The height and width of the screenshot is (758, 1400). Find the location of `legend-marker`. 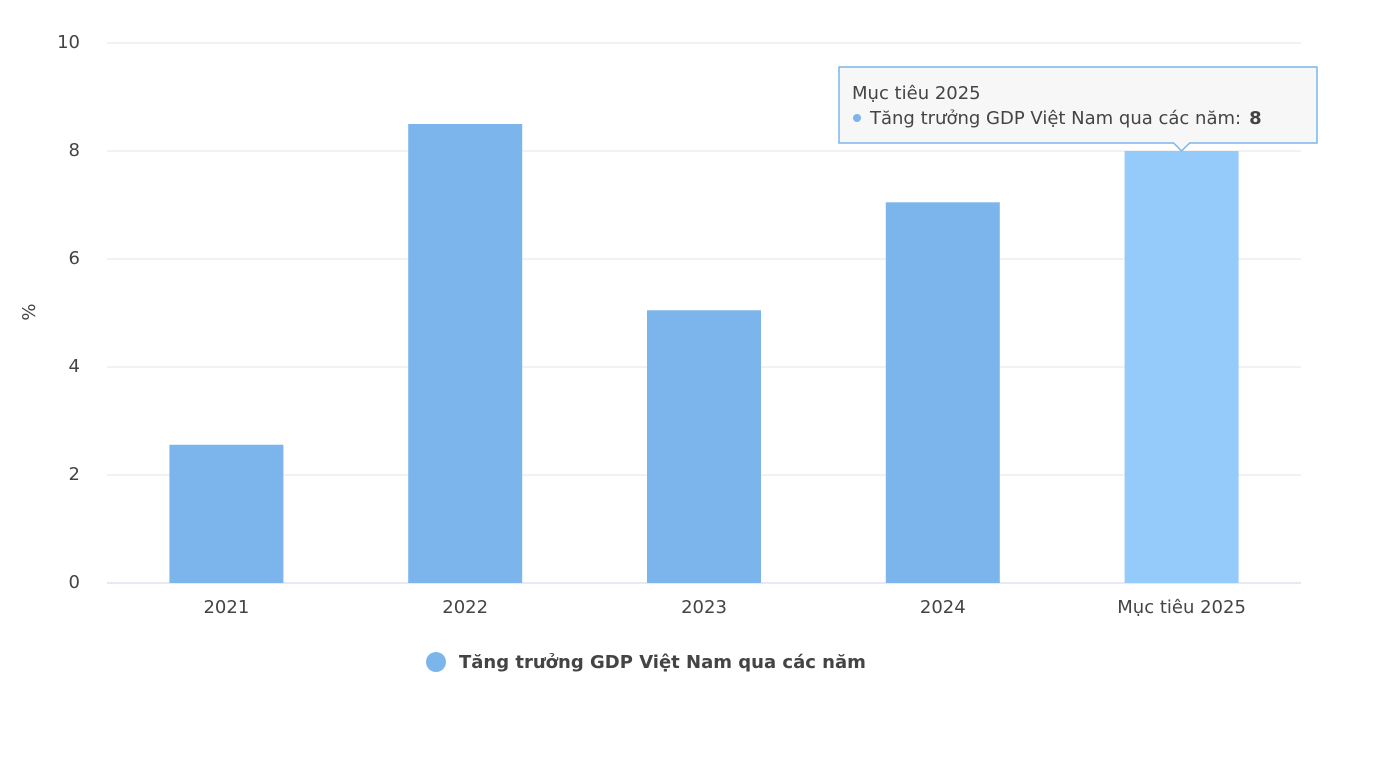

legend-marker is located at coordinates (436, 662).